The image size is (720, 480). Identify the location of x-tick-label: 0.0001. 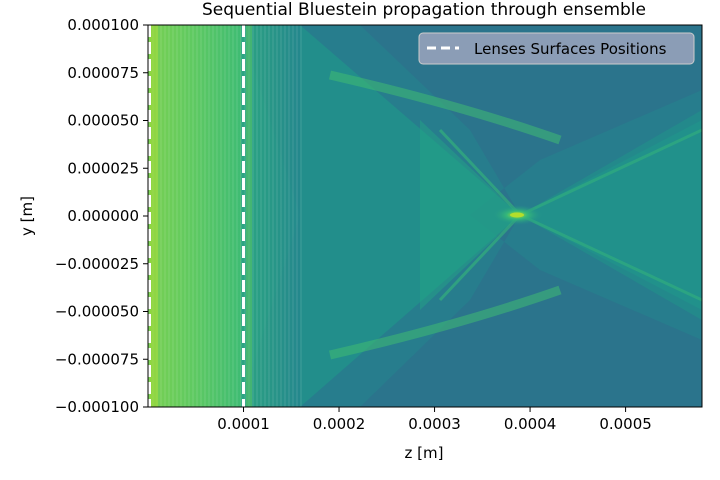
(243, 424).